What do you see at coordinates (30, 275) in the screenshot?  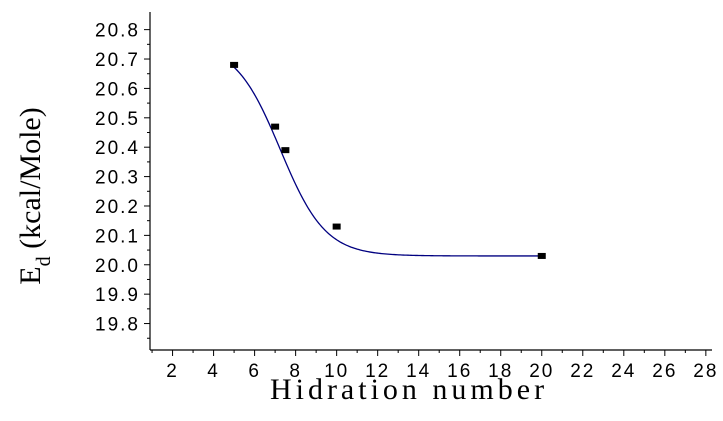 I see `y-axis-title-main: E` at bounding box center [30, 275].